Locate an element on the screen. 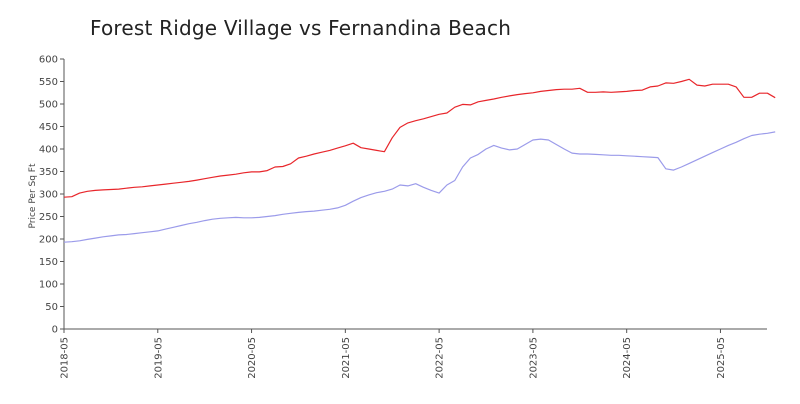 Image resolution: width=800 pixels, height=404 pixels. y-tick-label: 550 is located at coordinates (48, 82).